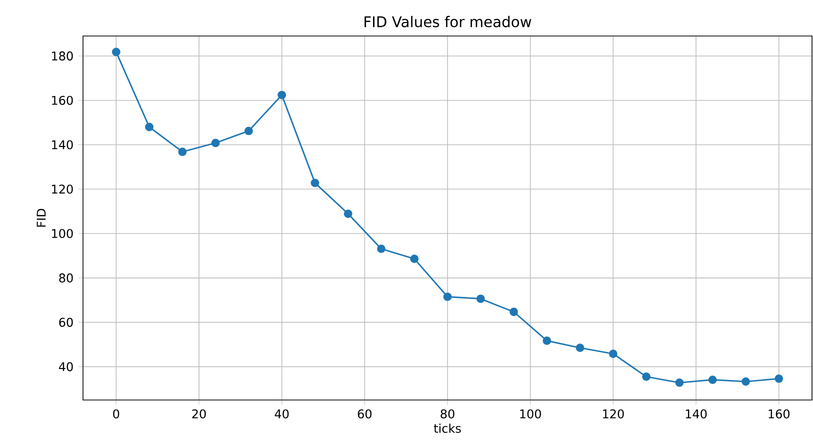 The image size is (813, 445). I want to click on y-tick-label: 60, so click(66, 322).